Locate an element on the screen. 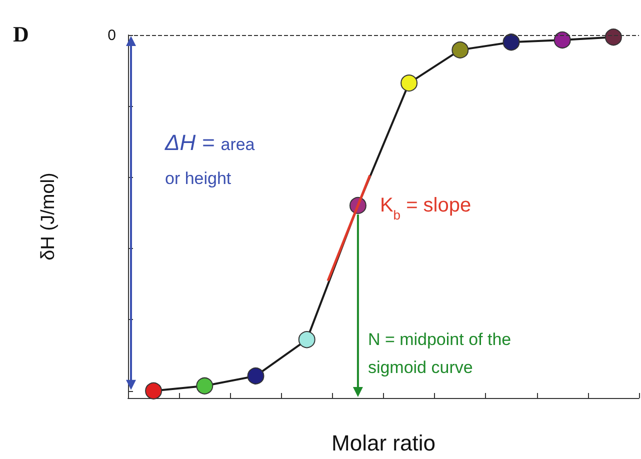 The width and height of the screenshot is (641, 459). y-axis-title: δH (J/mol) is located at coordinates (48, 216).